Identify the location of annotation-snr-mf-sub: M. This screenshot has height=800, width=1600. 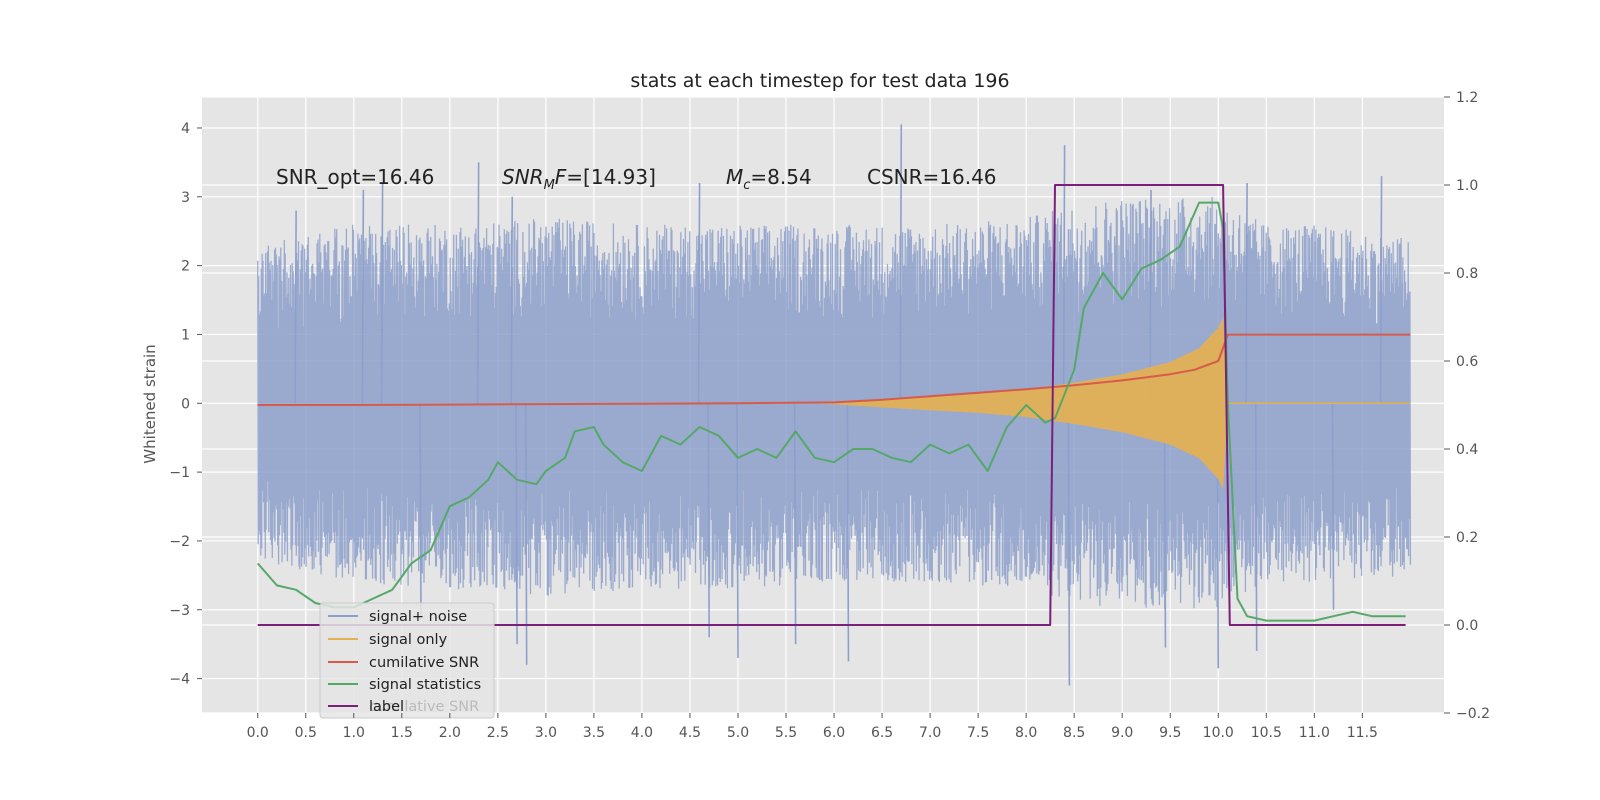
(549, 185).